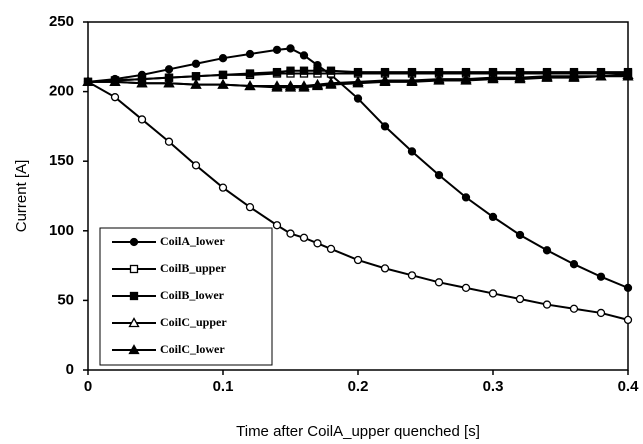 This screenshot has width=643, height=444. What do you see at coordinates (192, 241) in the screenshot?
I see `legend-label: CoilA_lower` at bounding box center [192, 241].